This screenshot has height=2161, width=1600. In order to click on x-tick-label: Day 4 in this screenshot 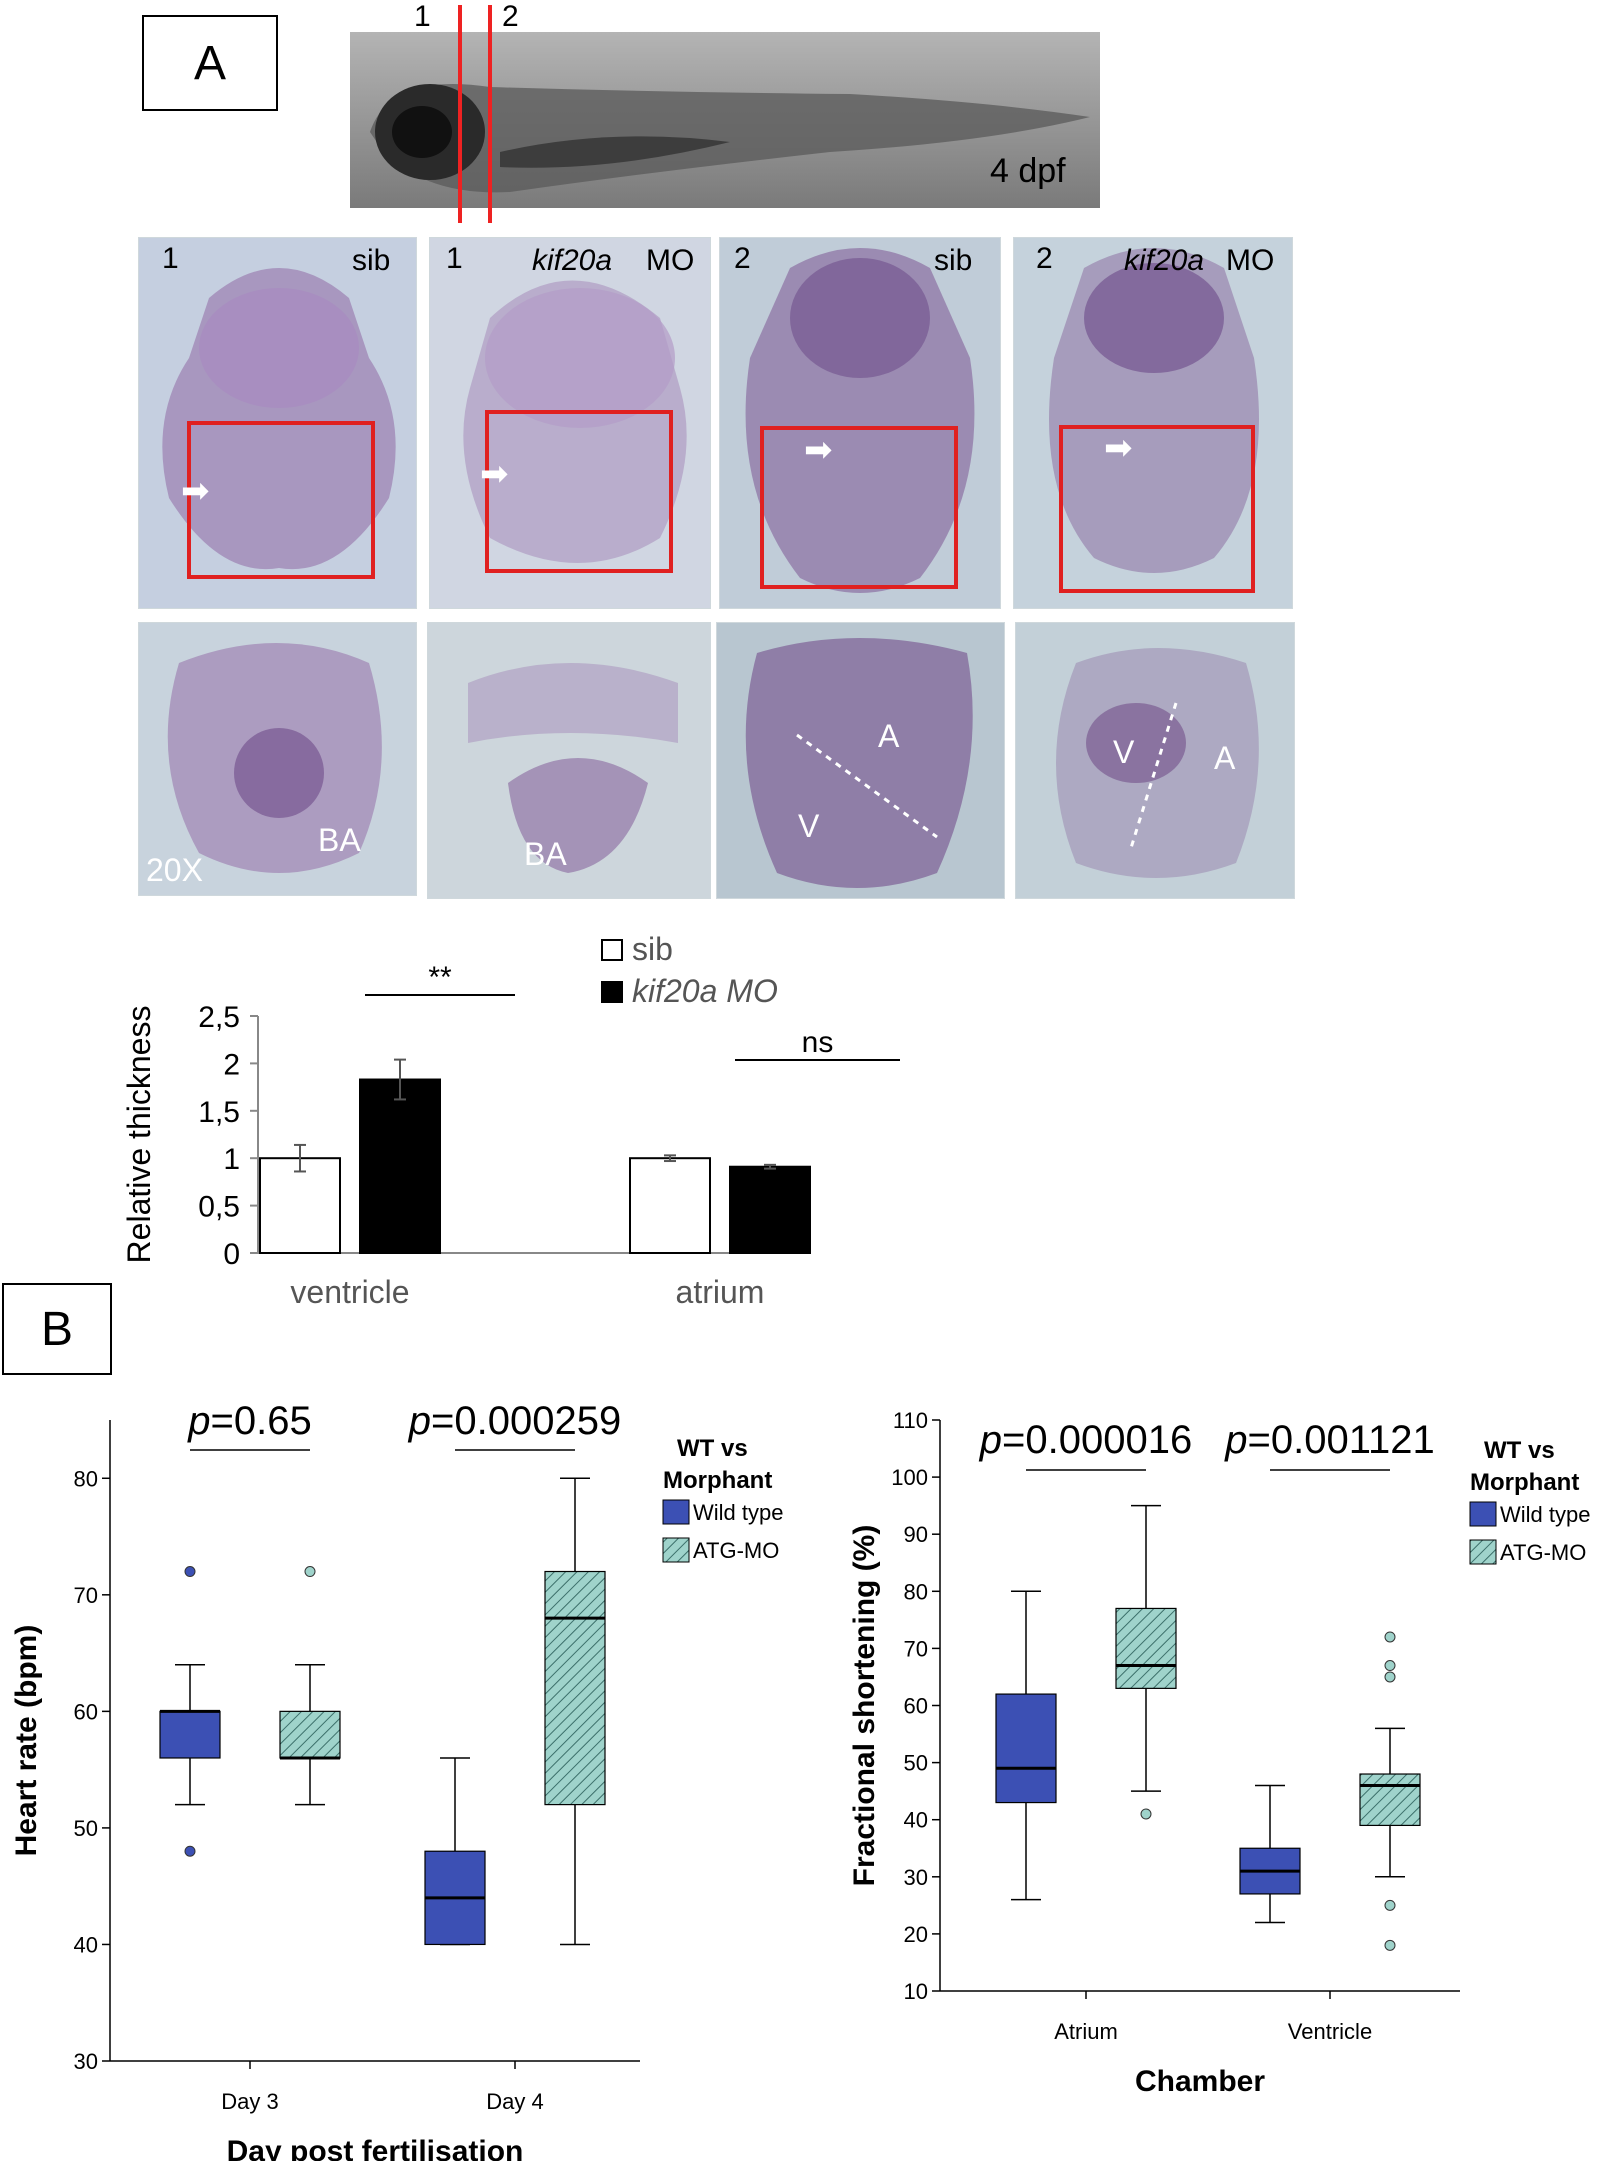, I will do `click(514, 2101)`.